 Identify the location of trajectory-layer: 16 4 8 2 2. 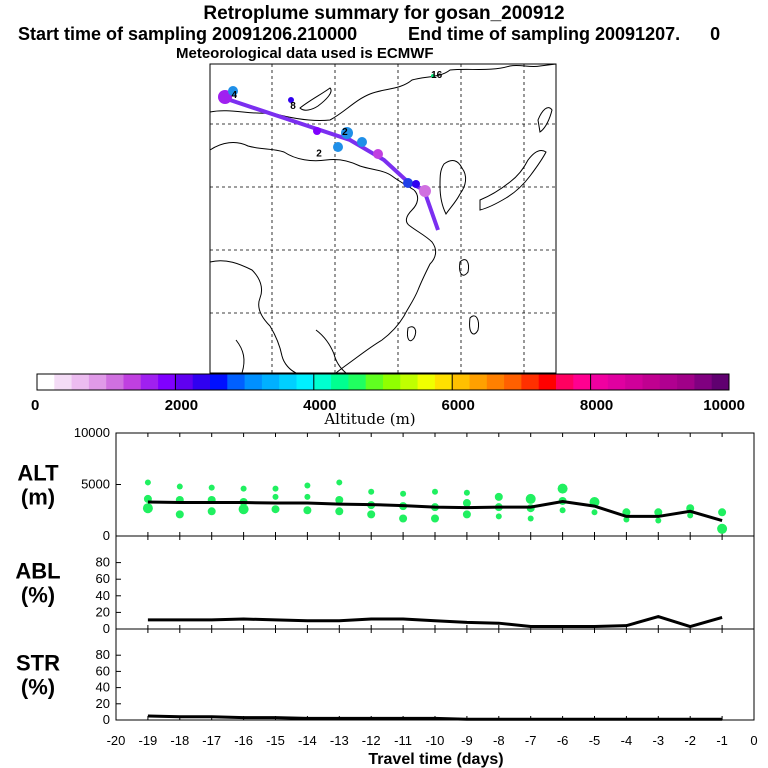
(330, 150).